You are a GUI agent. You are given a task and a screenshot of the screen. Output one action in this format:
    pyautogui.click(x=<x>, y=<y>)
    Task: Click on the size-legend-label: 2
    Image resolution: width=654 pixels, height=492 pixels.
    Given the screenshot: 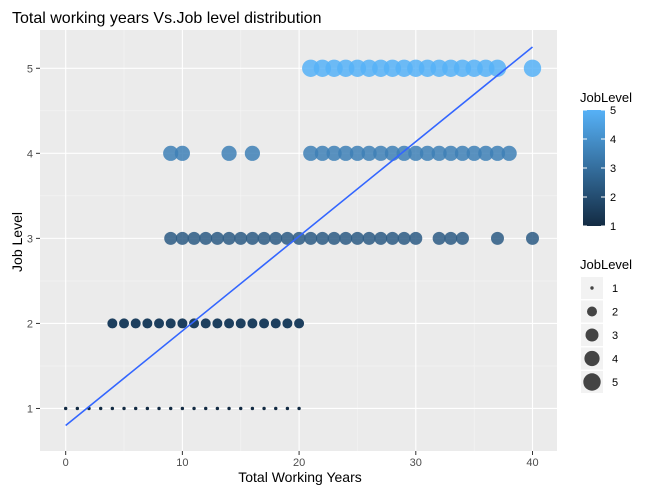 What is the action you would take?
    pyautogui.click(x=615, y=313)
    